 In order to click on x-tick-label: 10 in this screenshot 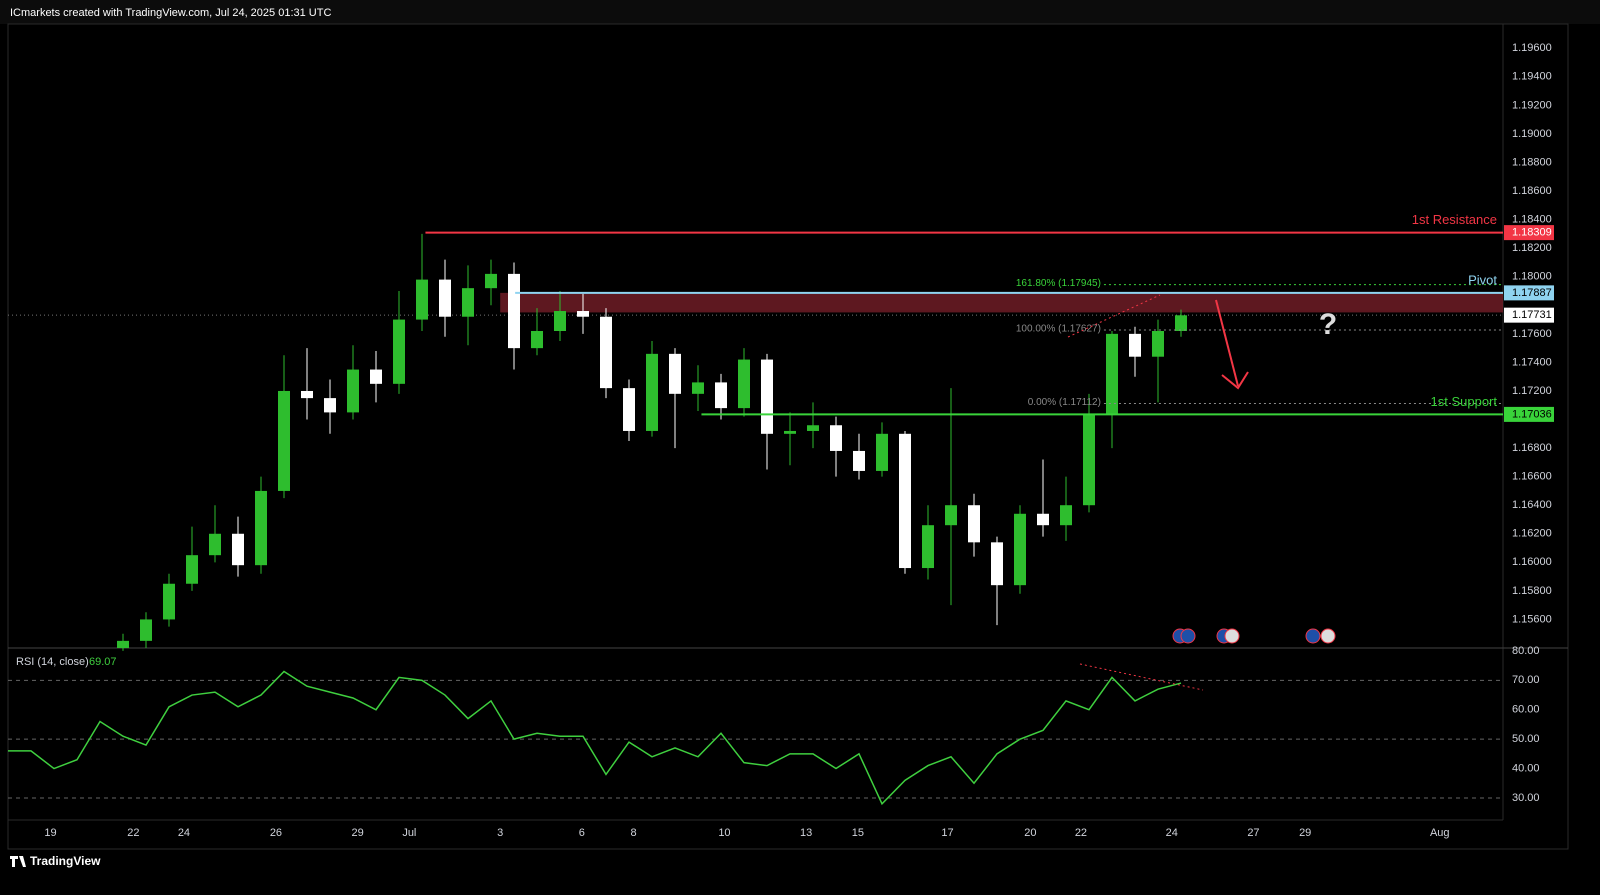, I will do `click(724, 833)`.